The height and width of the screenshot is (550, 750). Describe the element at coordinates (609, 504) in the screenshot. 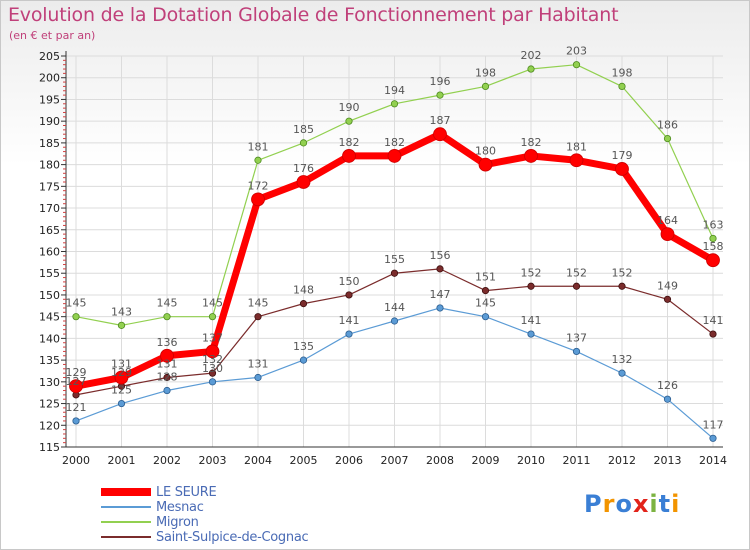

I see `logo-letter: r` at that location.